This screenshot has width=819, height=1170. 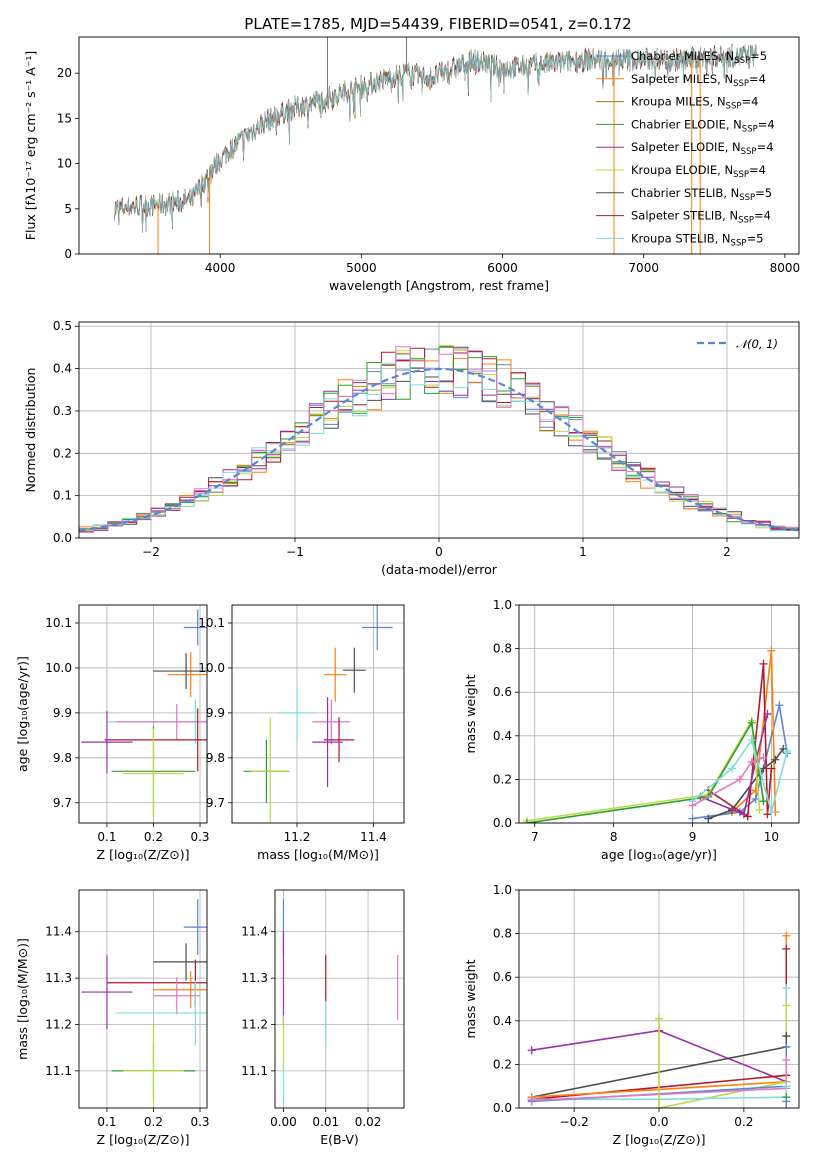 What do you see at coordinates (361, 268) in the screenshot?
I see `x-tick-label: 5000` at bounding box center [361, 268].